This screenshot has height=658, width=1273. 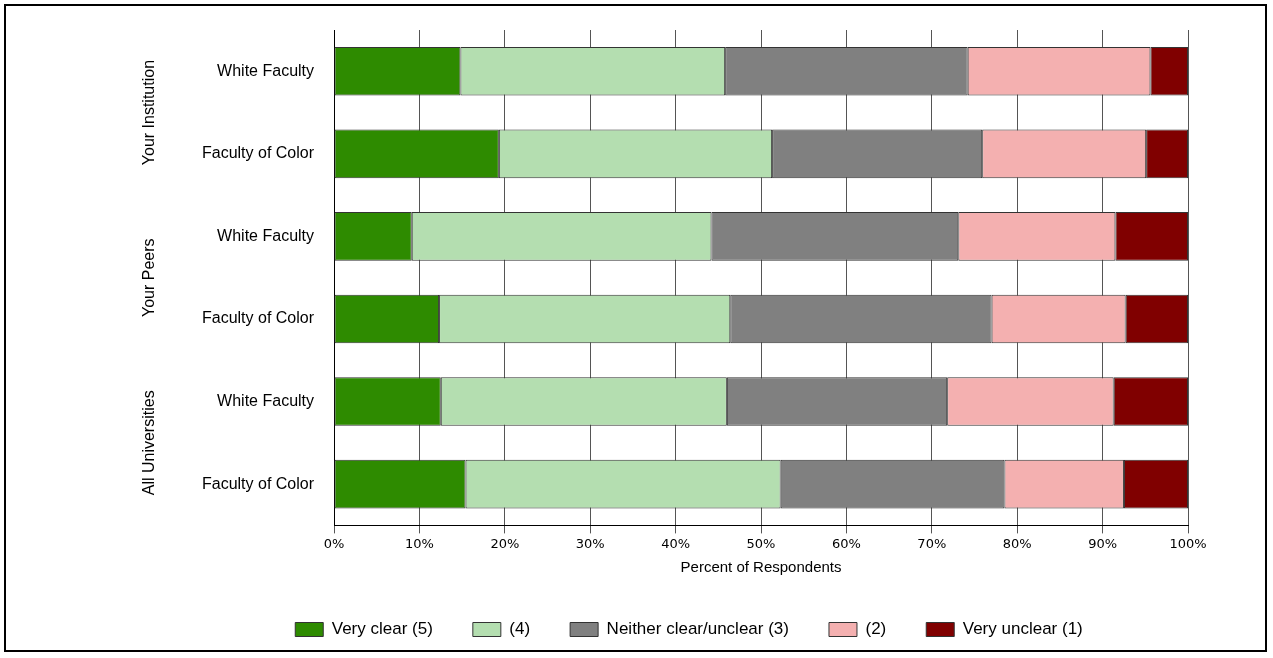 I want to click on text: All Universities, so click(x=149, y=443).